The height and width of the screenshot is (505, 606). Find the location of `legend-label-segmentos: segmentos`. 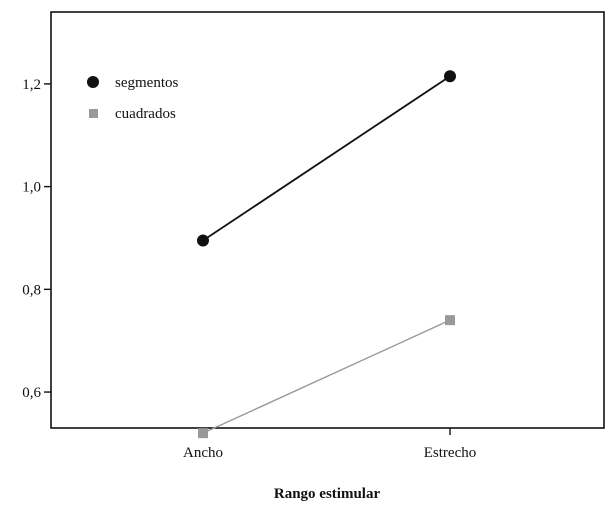

legend-label-segmentos: segmentos is located at coordinates (146, 83).